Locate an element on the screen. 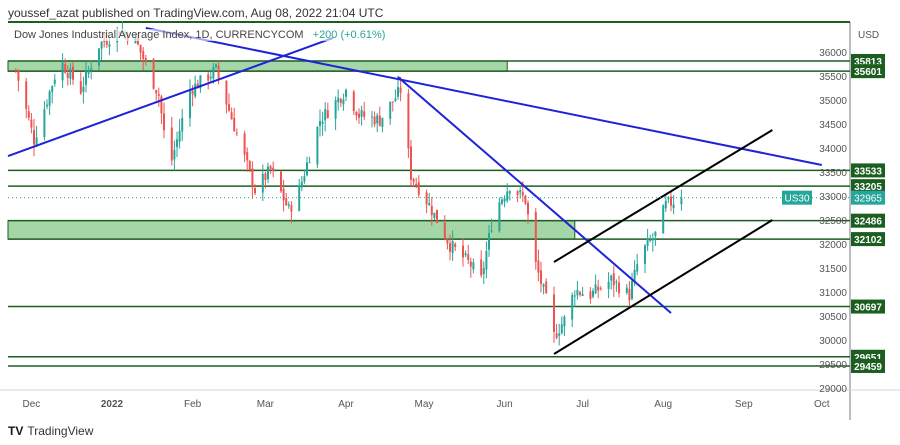  y-tick-label: 34500 is located at coordinates (833, 125).